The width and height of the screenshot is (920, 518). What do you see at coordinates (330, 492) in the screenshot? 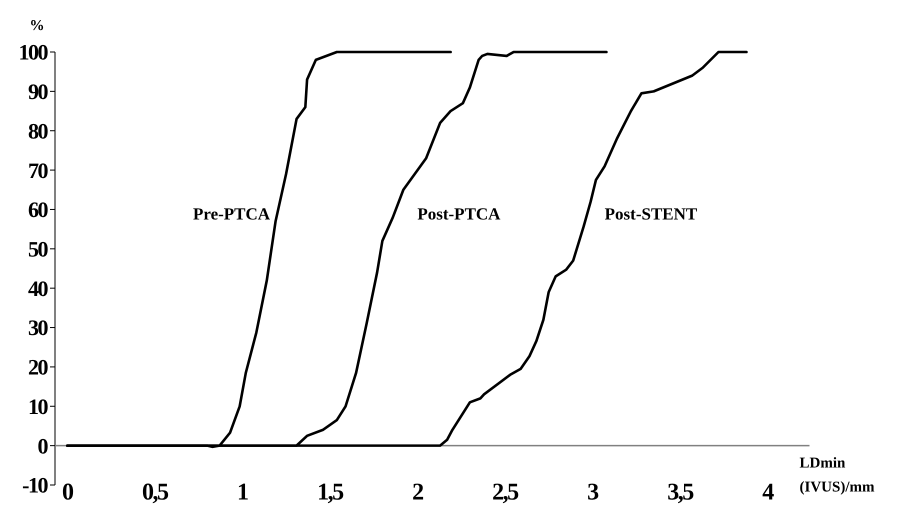
I see `x-tick-label: 1,5` at bounding box center [330, 492].